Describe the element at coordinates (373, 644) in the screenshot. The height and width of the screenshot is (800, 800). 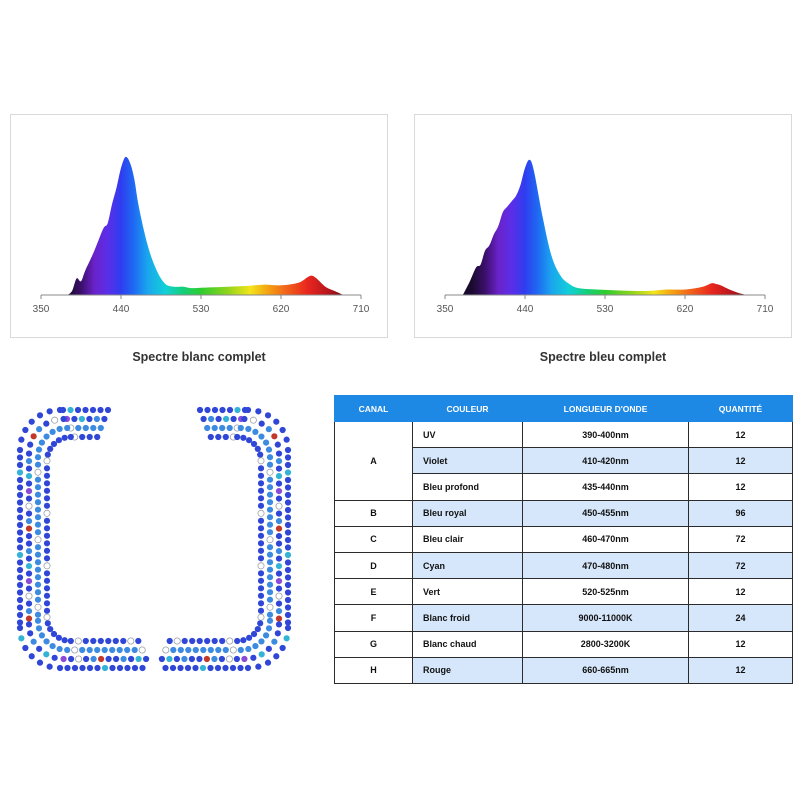
I see `canal-cell: G` at that location.